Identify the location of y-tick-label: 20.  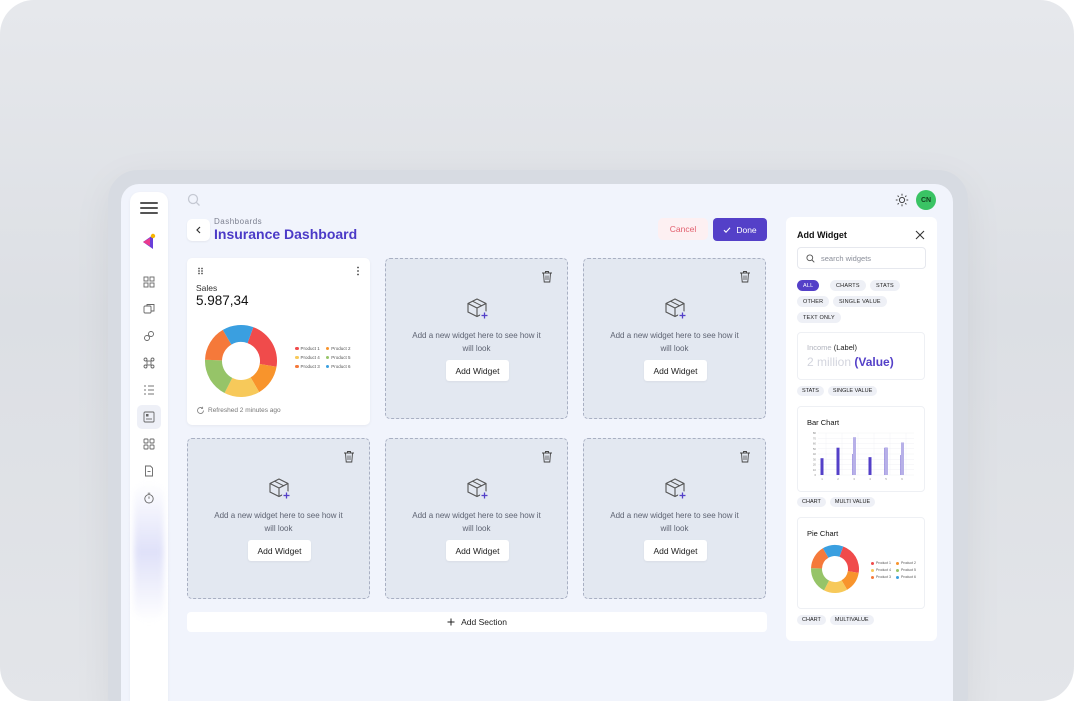
(815, 465).